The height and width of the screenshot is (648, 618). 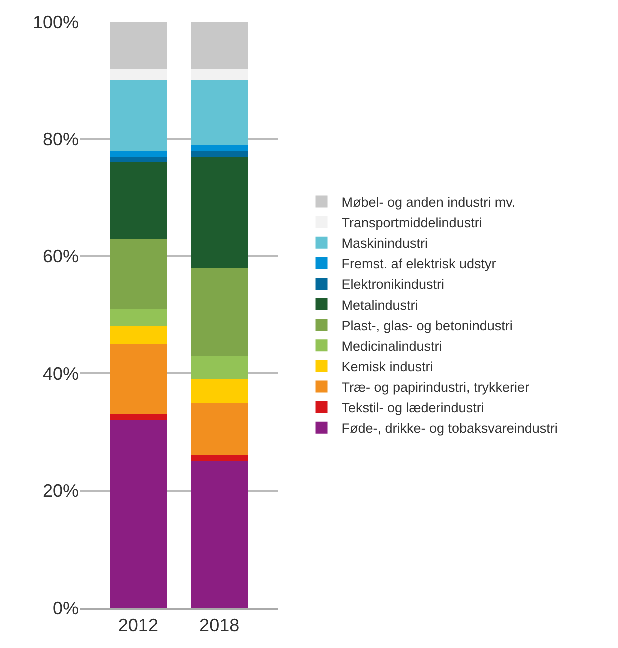 What do you see at coordinates (436, 387) in the screenshot?
I see `legend-label: Træ- og papirindustri, trykkerier` at bounding box center [436, 387].